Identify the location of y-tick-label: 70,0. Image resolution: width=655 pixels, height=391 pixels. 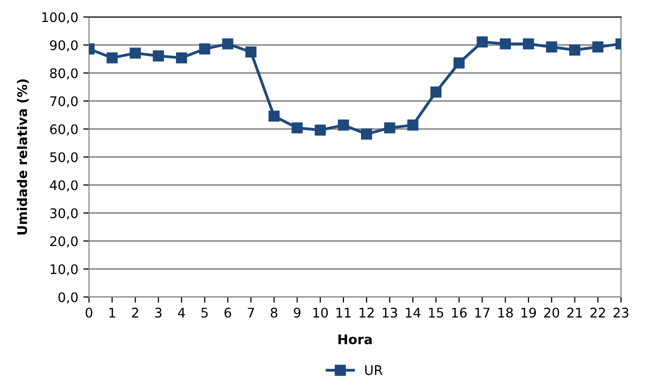
(64, 102).